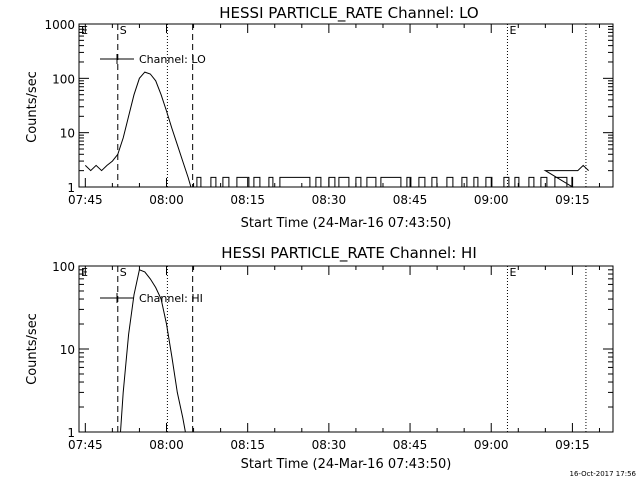 The width and height of the screenshot is (640, 480). I want to click on lo-marker-label-4: E, so click(512, 30).